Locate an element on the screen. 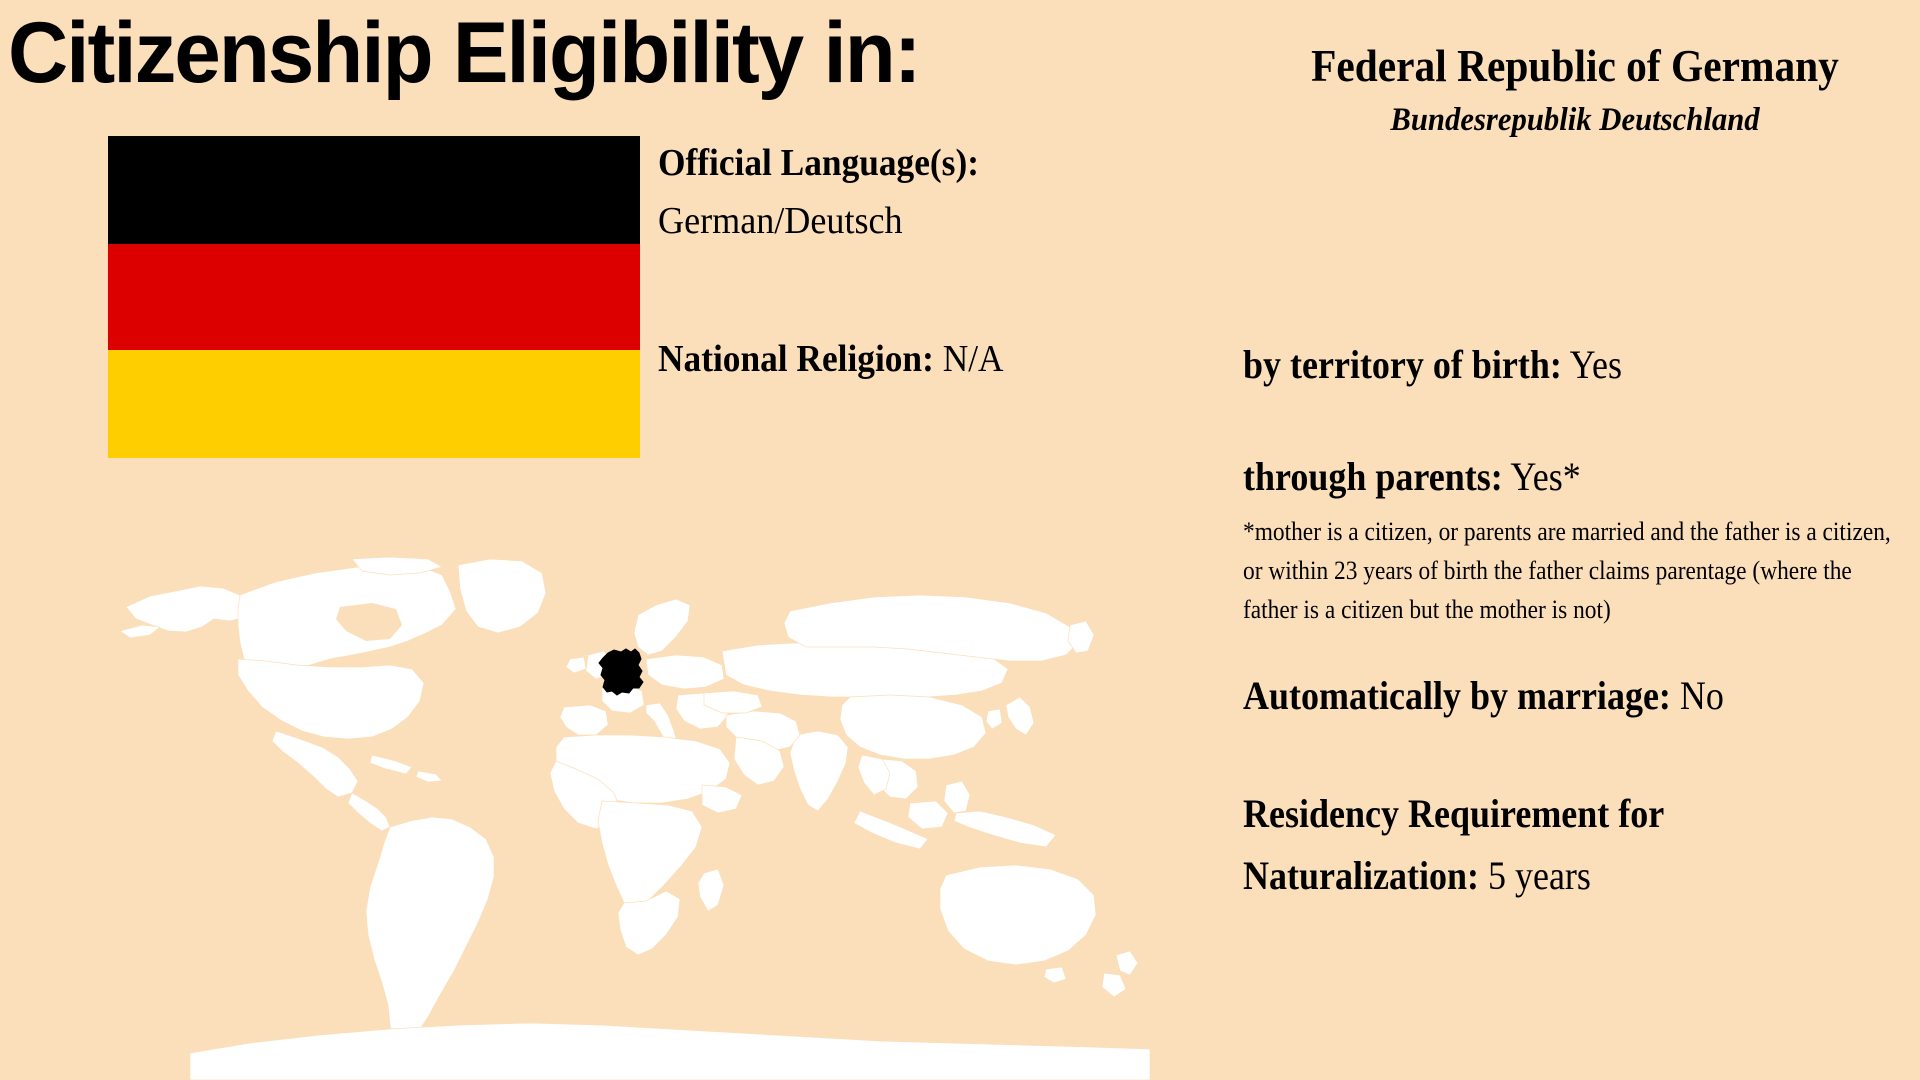 This screenshot has height=1080, width=1920. official-language-value: German/Deutsch is located at coordinates (780, 221).